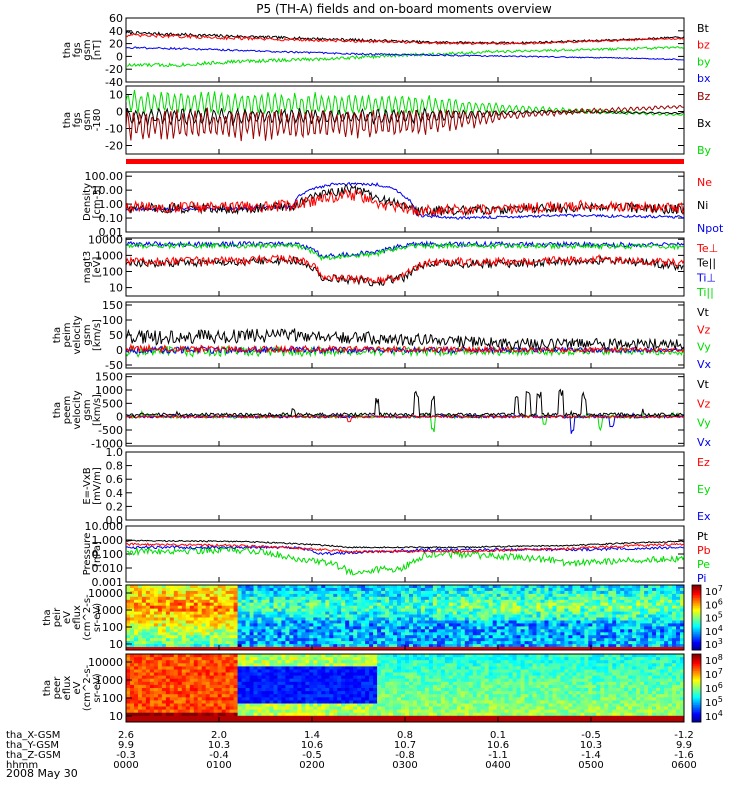 The width and height of the screenshot is (750, 800). Describe the element at coordinates (108, 540) in the screenshot. I see `y-tick-label: 1.000` at that location.